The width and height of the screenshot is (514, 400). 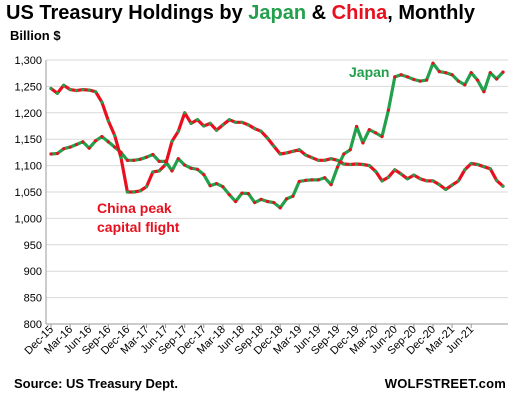 I want to click on source-note: Source: US Treasury Dept., so click(x=96, y=383).